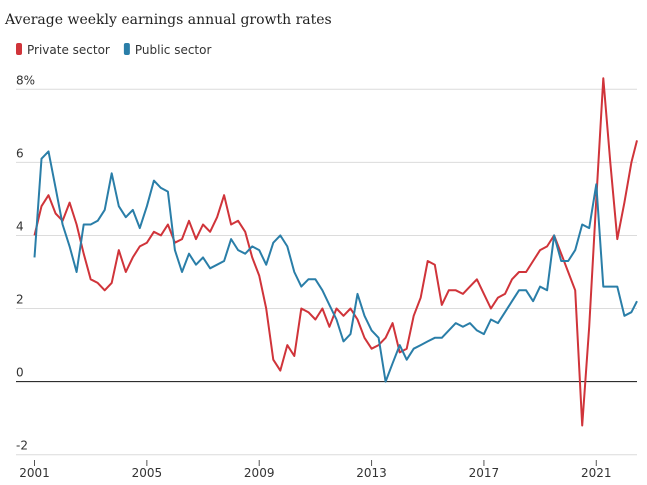 This screenshot has height=485, width=647. Describe the element at coordinates (68, 50) in the screenshot. I see `legend-label: Private sector` at that location.